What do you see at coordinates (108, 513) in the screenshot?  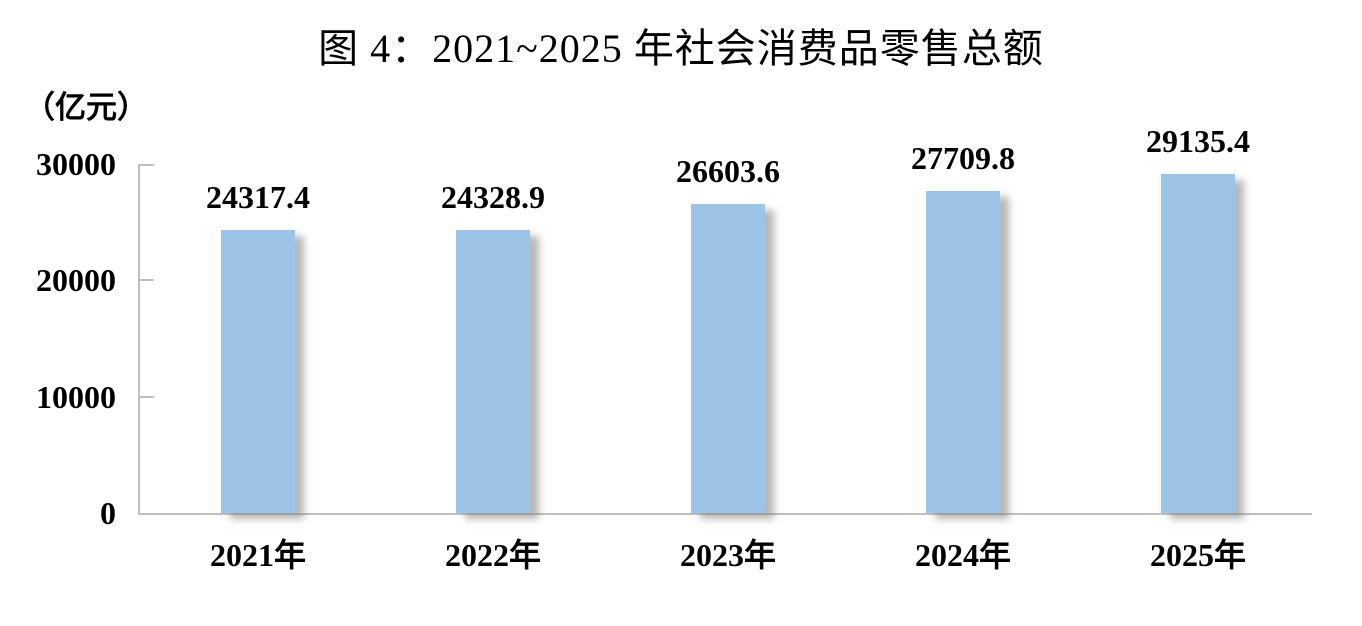 I see `y-tick-label: 0` at bounding box center [108, 513].